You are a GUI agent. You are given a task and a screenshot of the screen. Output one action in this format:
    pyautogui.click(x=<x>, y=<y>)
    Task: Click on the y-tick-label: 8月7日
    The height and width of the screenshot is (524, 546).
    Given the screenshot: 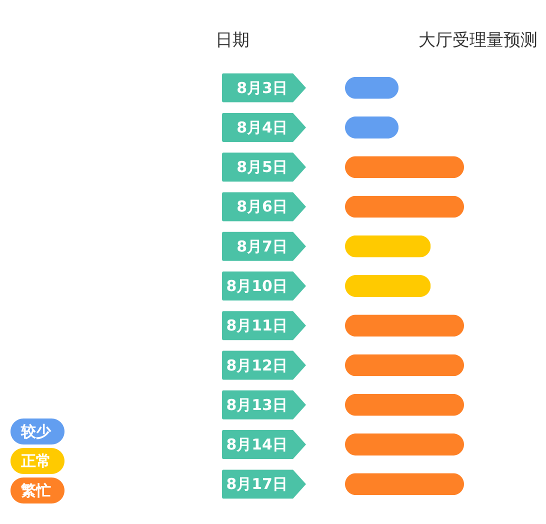 What is the action you would take?
    pyautogui.click(x=262, y=246)
    